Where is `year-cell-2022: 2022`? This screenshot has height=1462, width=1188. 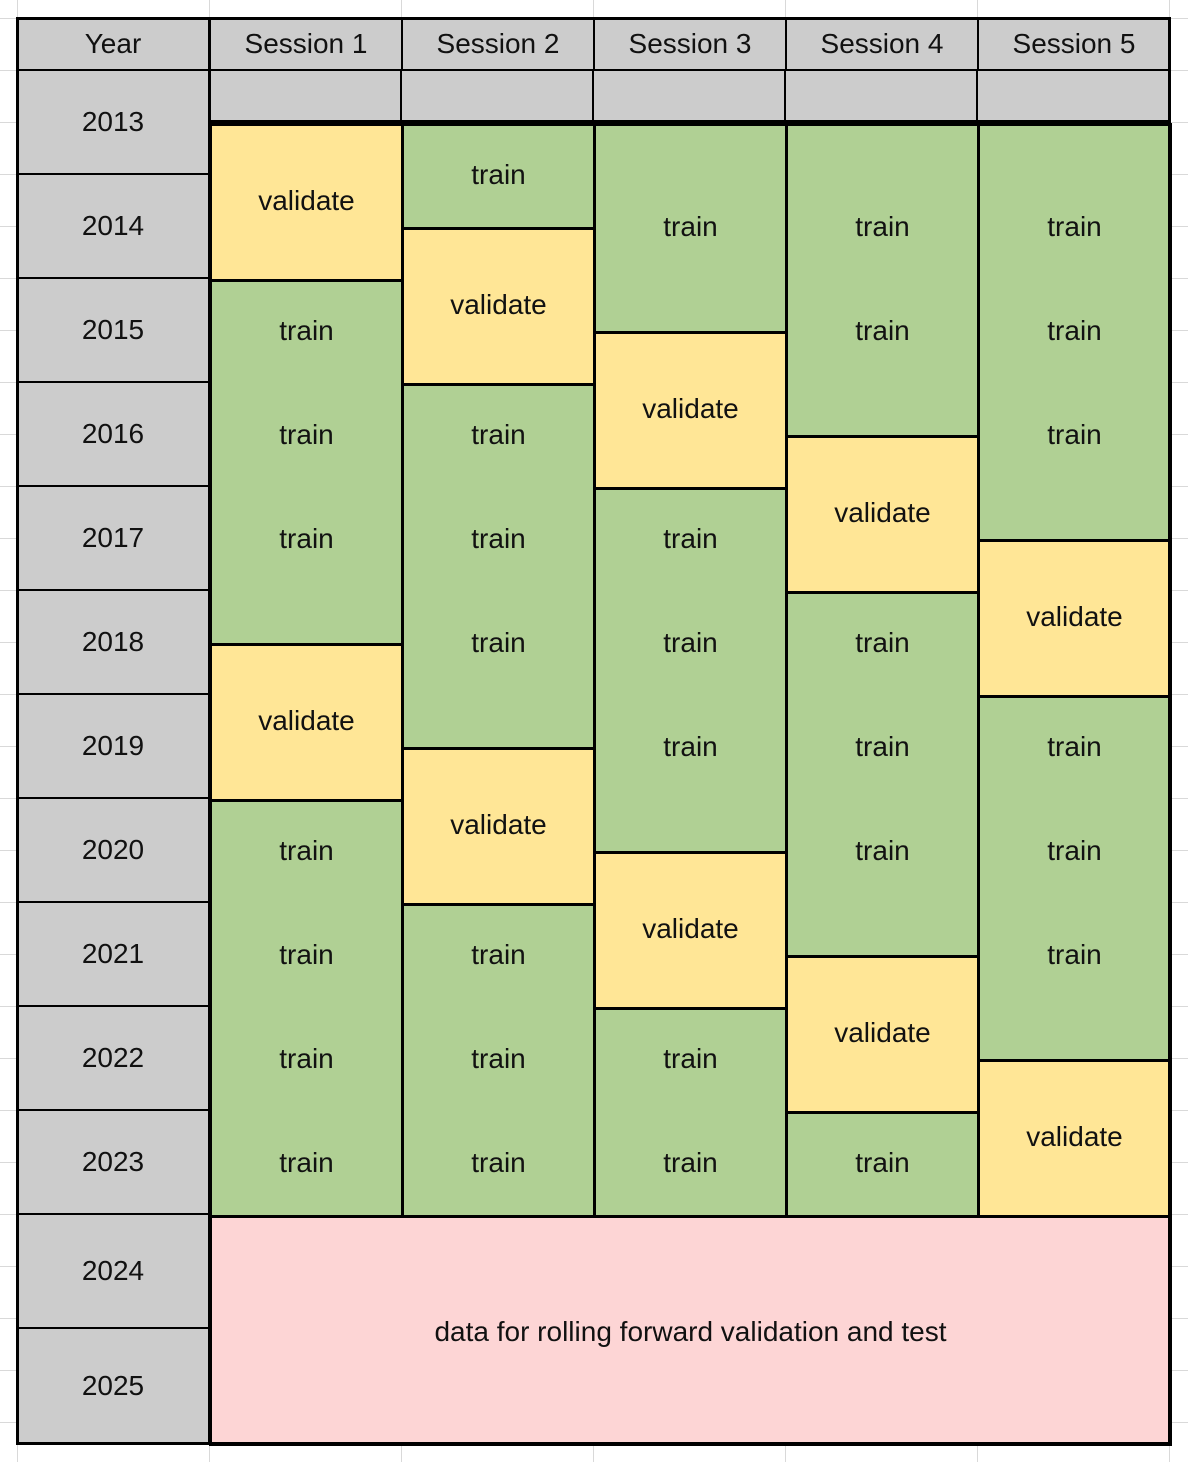 year-cell-2022: 2022 is located at coordinates (113, 1059).